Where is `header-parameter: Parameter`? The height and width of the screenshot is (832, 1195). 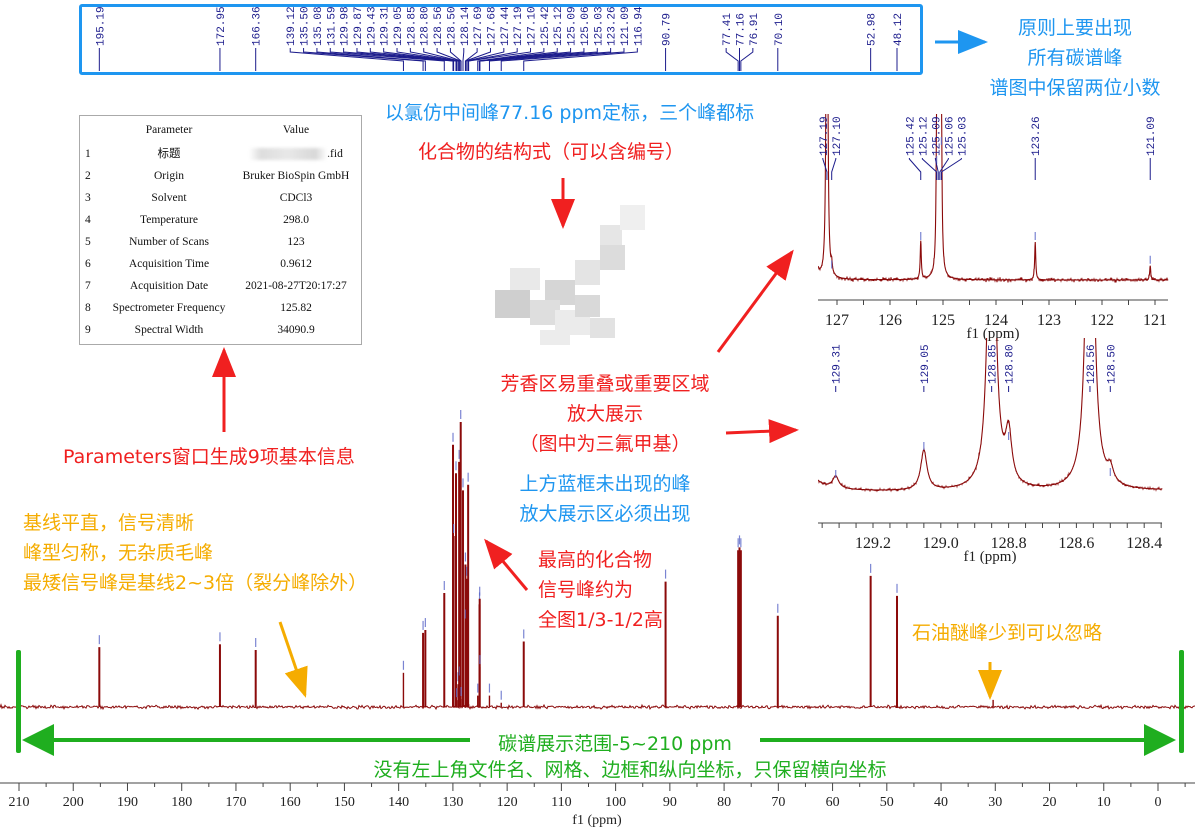 header-parameter: Parameter is located at coordinates (169, 130).